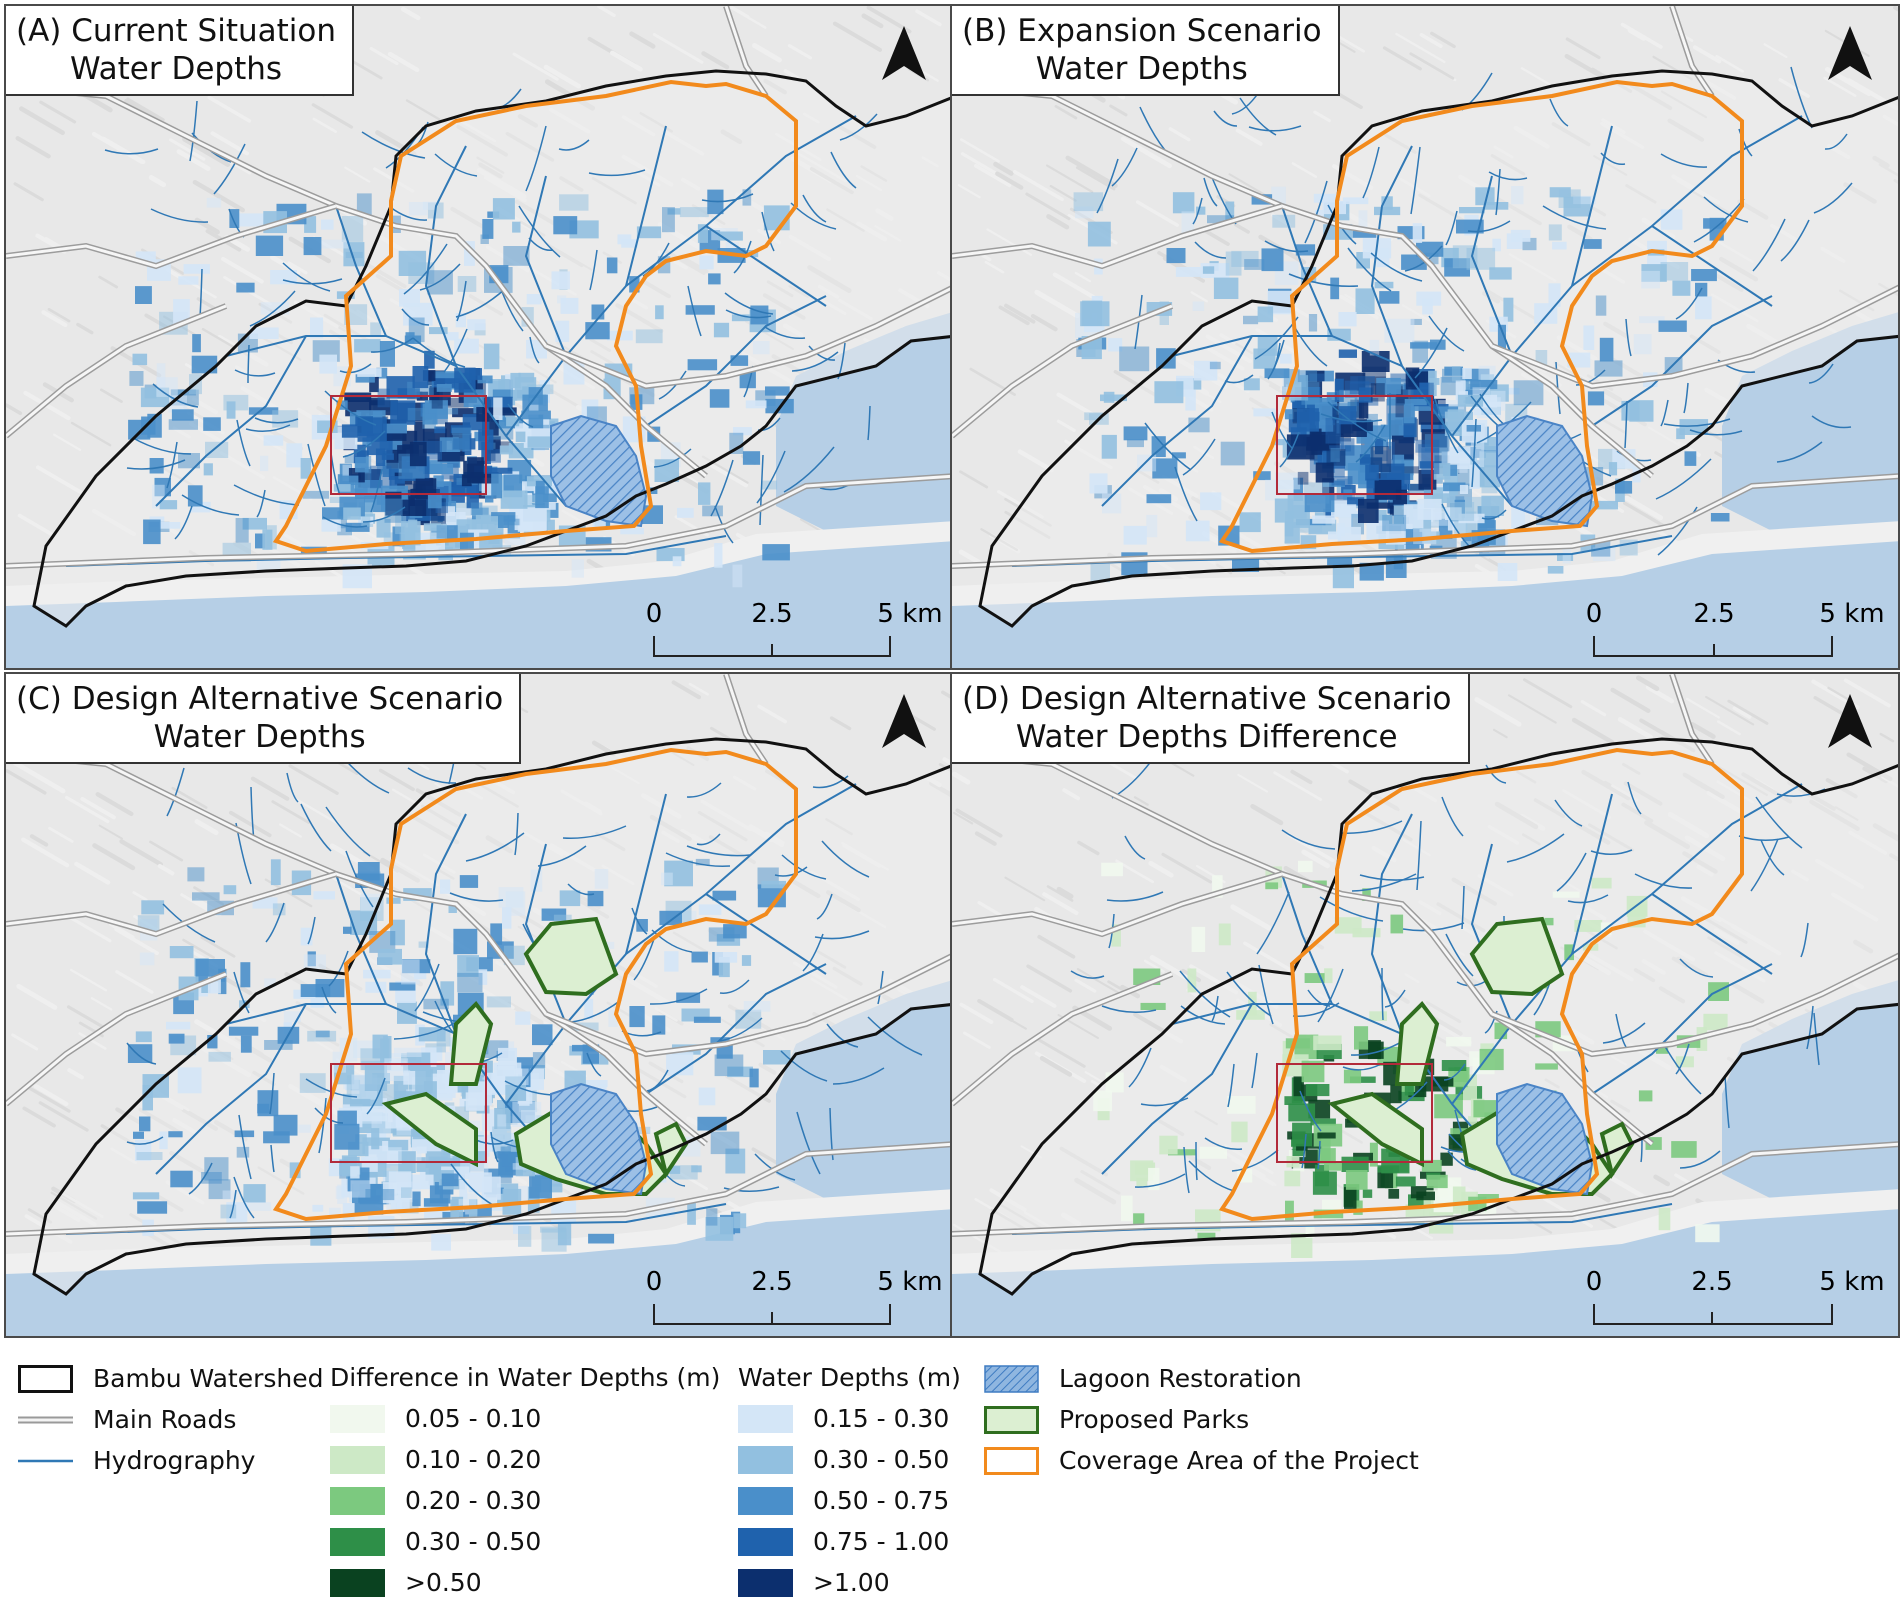  What do you see at coordinates (765, 1541) in the screenshot?
I see `depth-swatch-icon` at bounding box center [765, 1541].